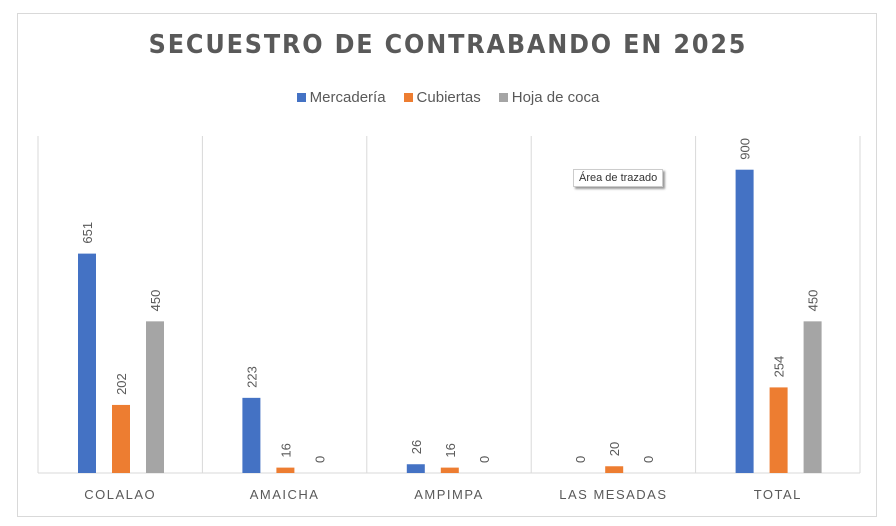 This screenshot has height=526, width=896. What do you see at coordinates (779, 367) in the screenshot?
I see `data-label: 254` at bounding box center [779, 367].